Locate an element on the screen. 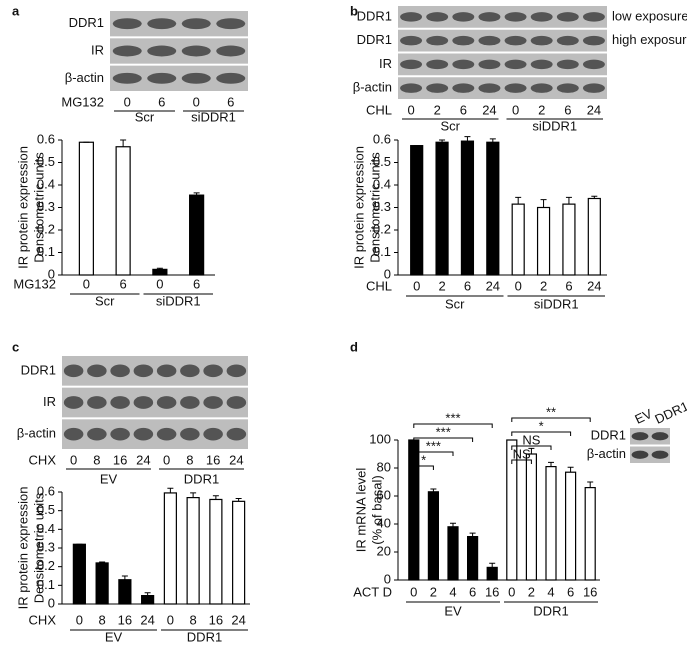 The width and height of the screenshot is (687, 648). group-label: DDR1 is located at coordinates (204, 636).